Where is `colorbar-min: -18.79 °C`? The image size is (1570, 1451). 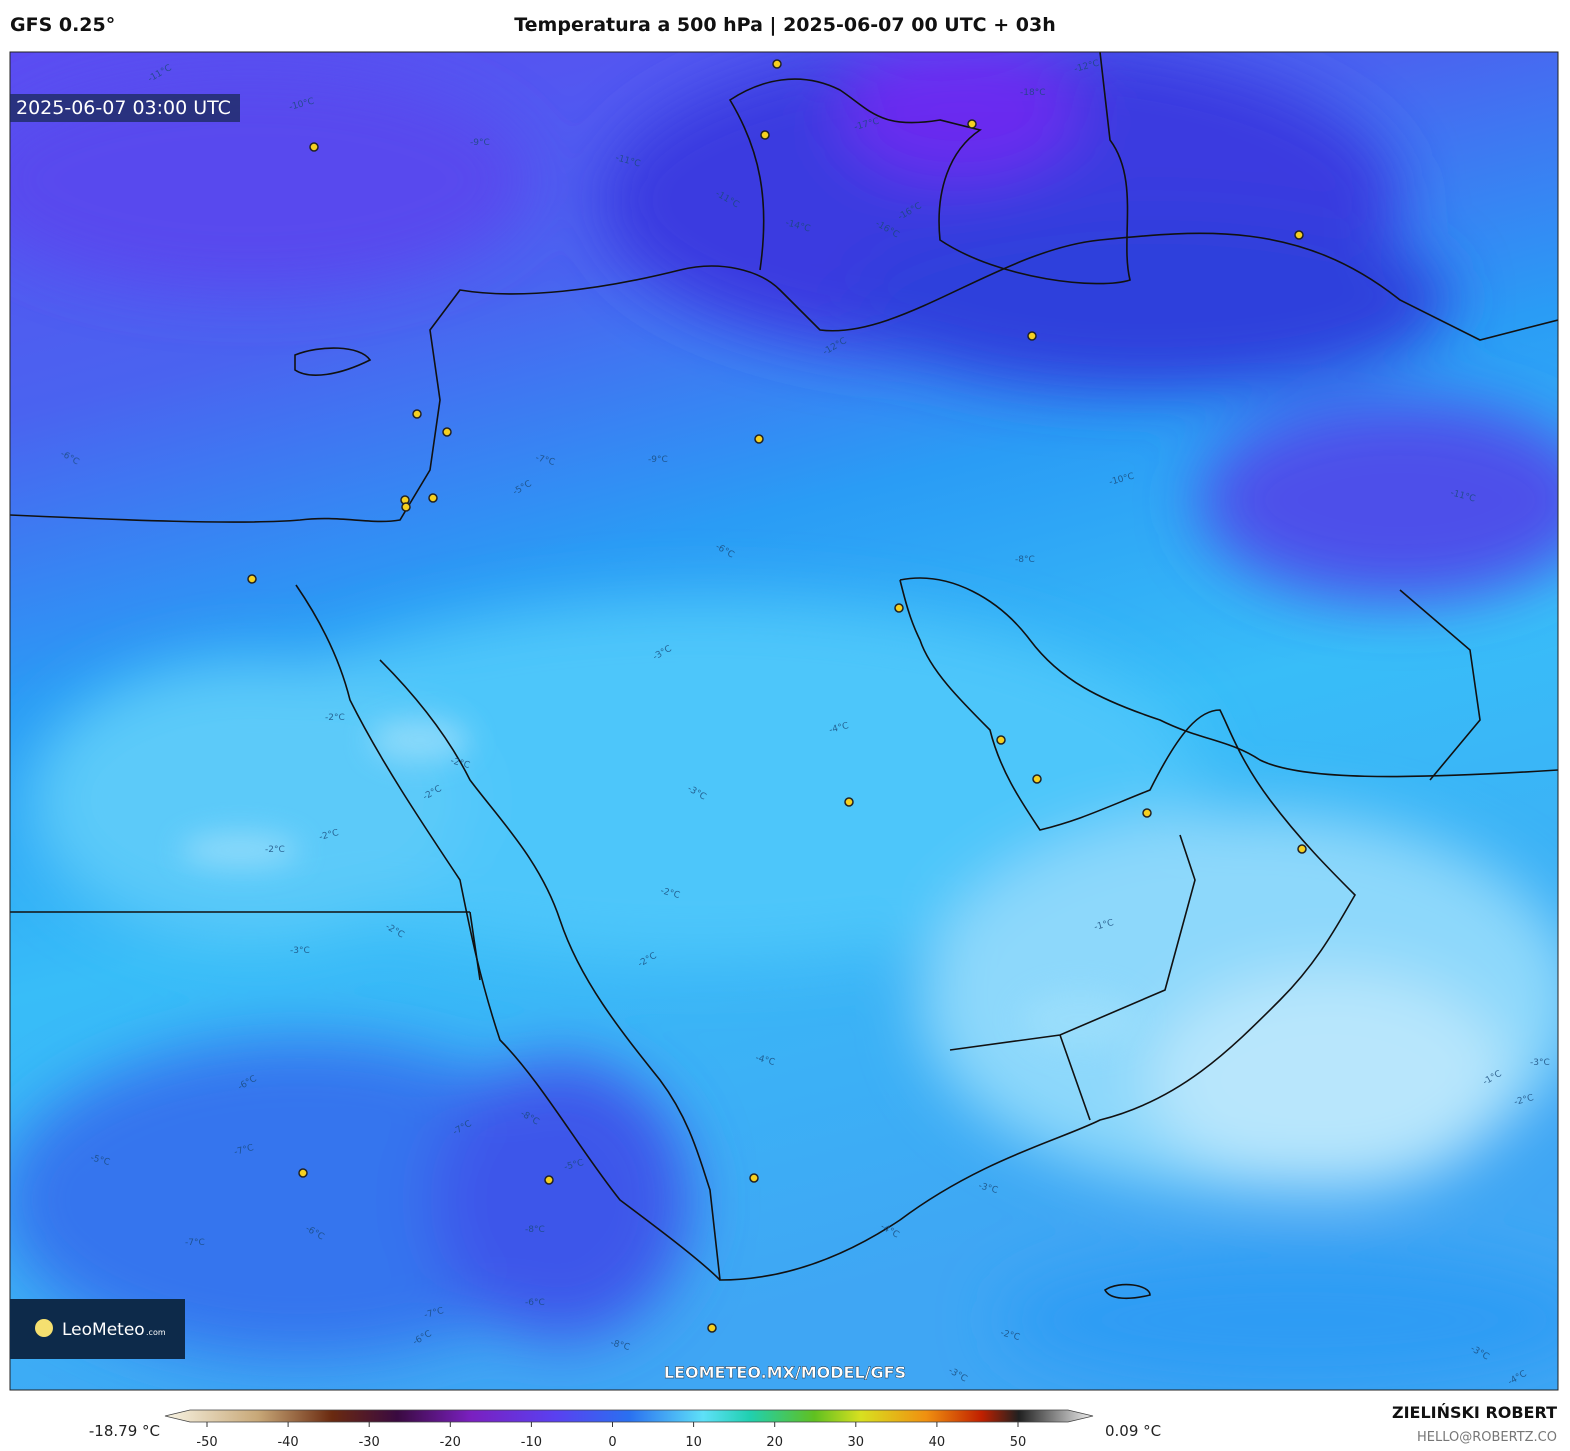 colorbar-min: -18.79 °C is located at coordinates (124, 1431).